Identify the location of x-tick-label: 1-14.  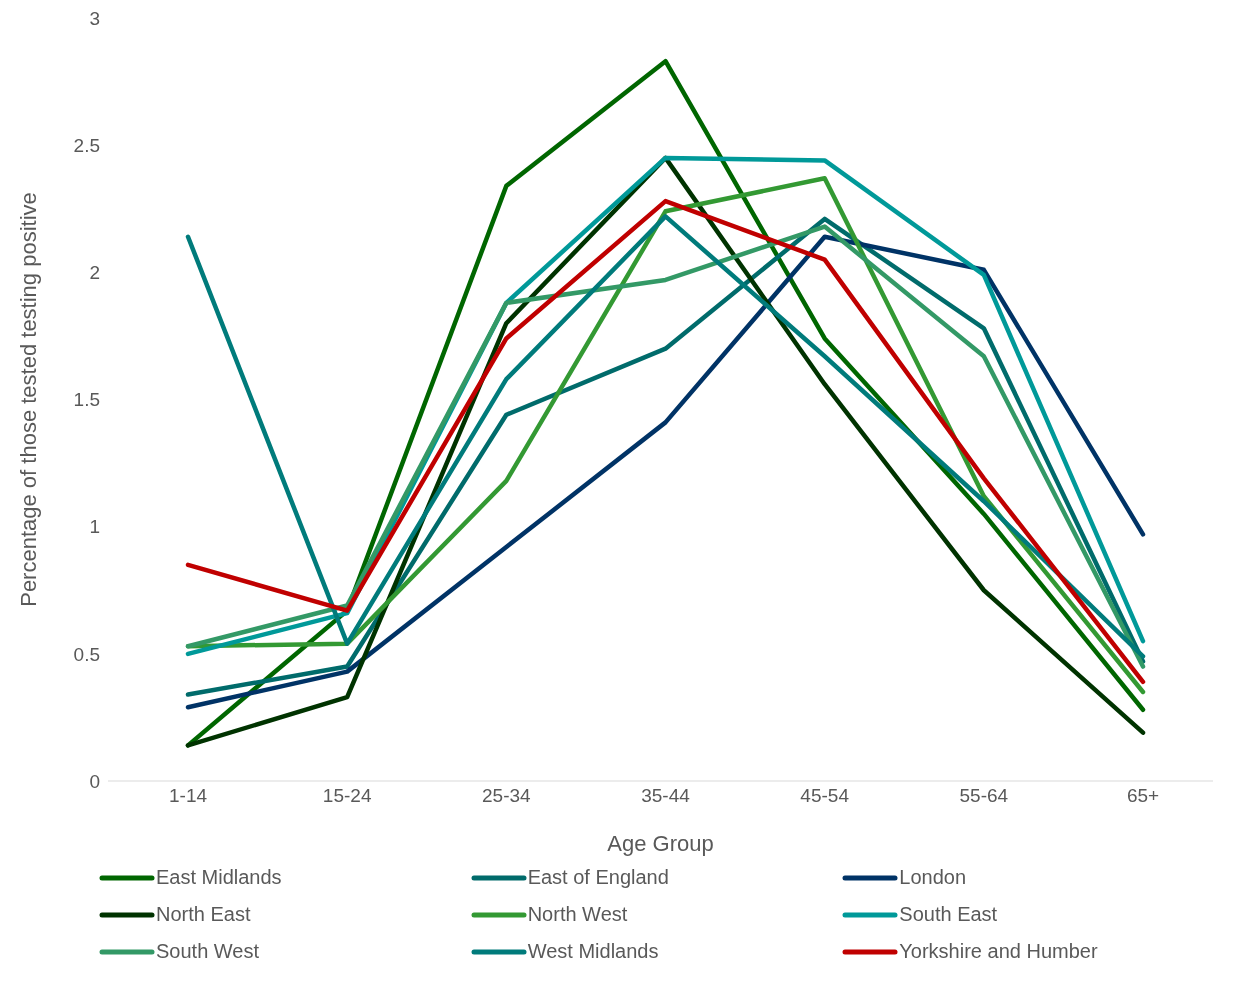
(188, 796).